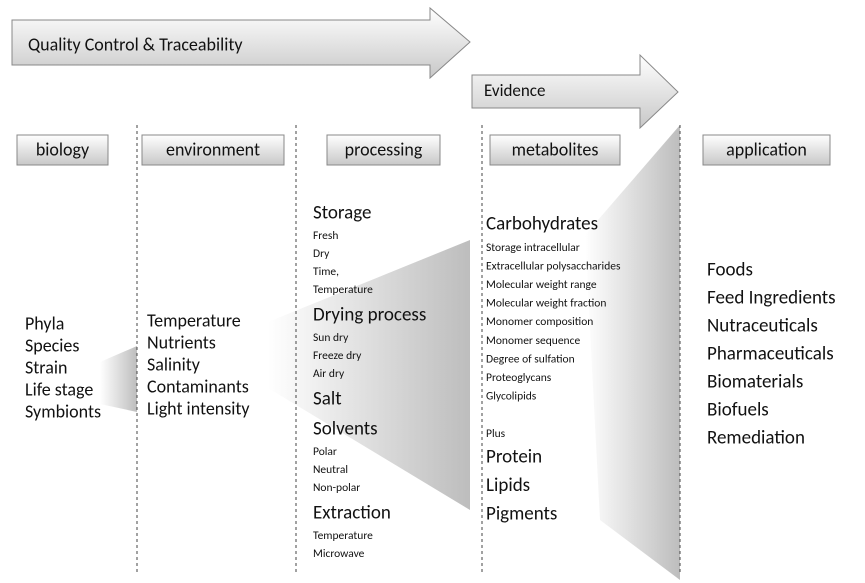 The width and height of the screenshot is (865, 583). What do you see at coordinates (553, 266) in the screenshot?
I see `sub-item: Extracellular polysaccharides` at bounding box center [553, 266].